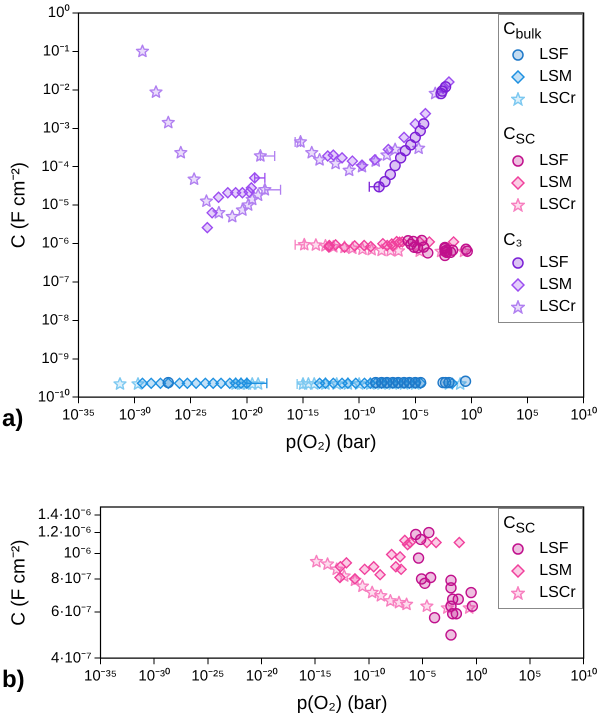  Describe the element at coordinates (522, 30) in the screenshot. I see `annotation: C$_{bulk}$` at that location.